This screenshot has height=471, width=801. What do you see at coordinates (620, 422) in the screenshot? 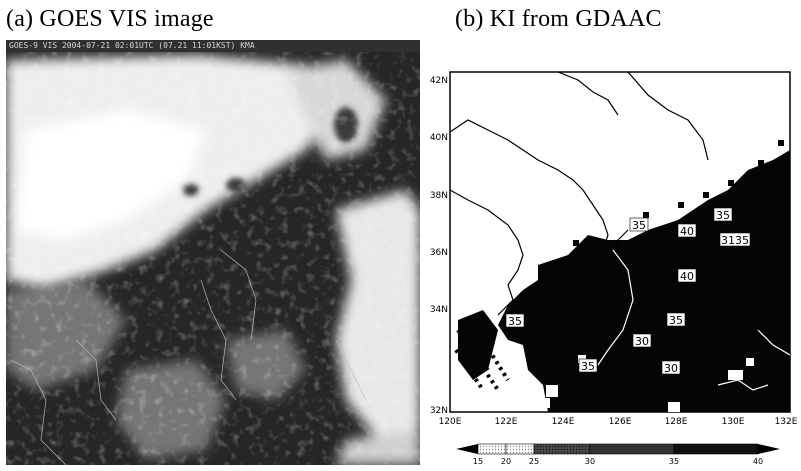
I see `lon-label-126e: 126E` at bounding box center [620, 422].